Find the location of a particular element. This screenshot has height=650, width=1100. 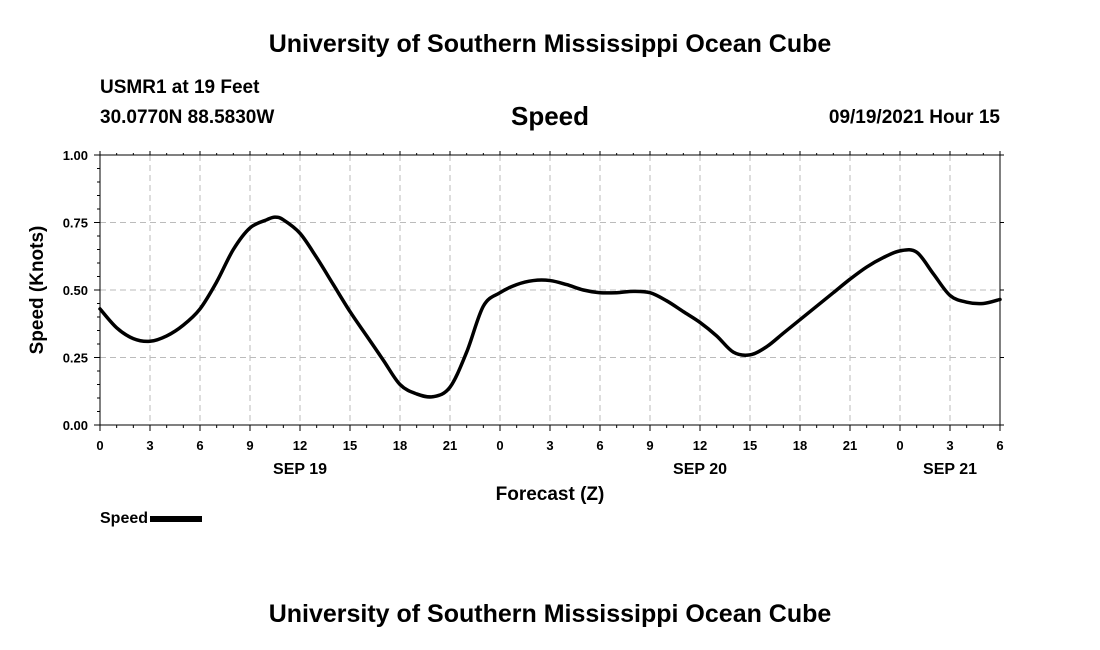

station-label: USMR1 at 19 Feet is located at coordinates (180, 87).